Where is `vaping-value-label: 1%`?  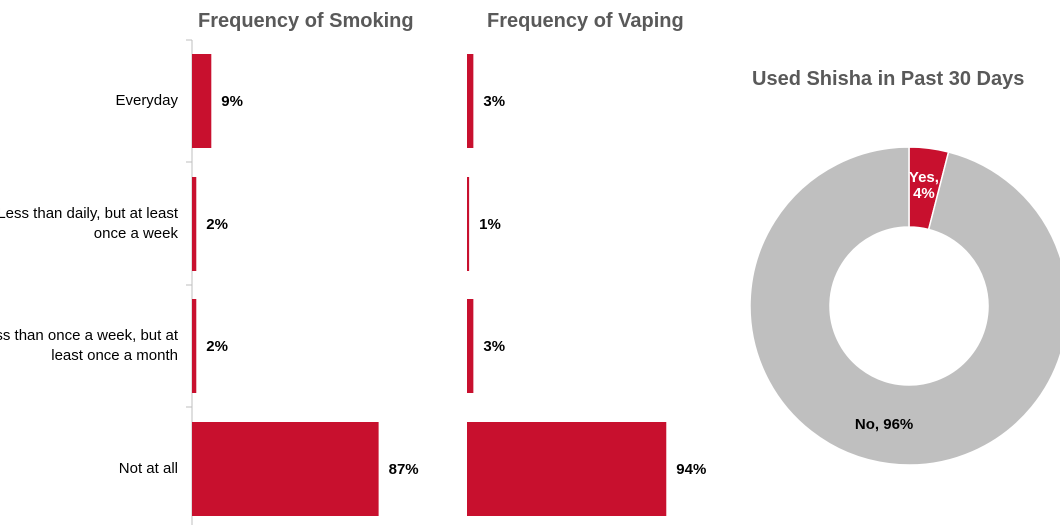 vaping-value-label: 1% is located at coordinates (490, 224).